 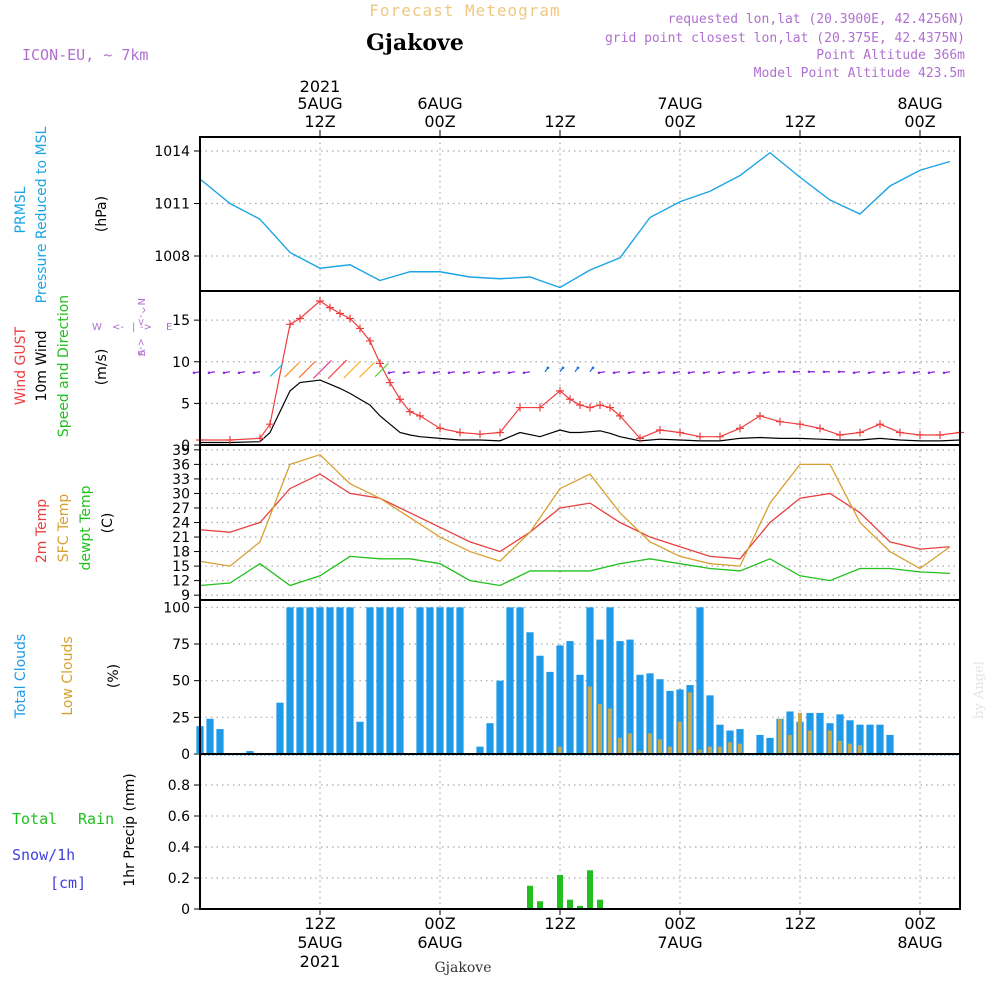 What do you see at coordinates (463, 968) in the screenshot?
I see `bottom-location-label: Gjakove` at bounding box center [463, 968].